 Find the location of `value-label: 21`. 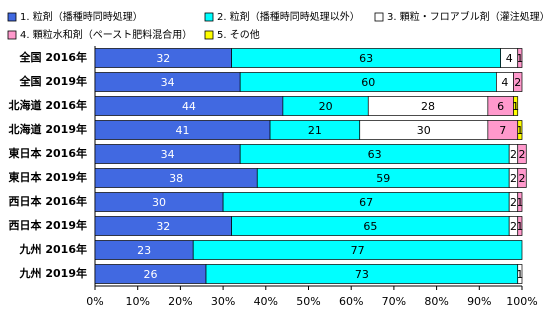

value-label: 21 is located at coordinates (315, 130).